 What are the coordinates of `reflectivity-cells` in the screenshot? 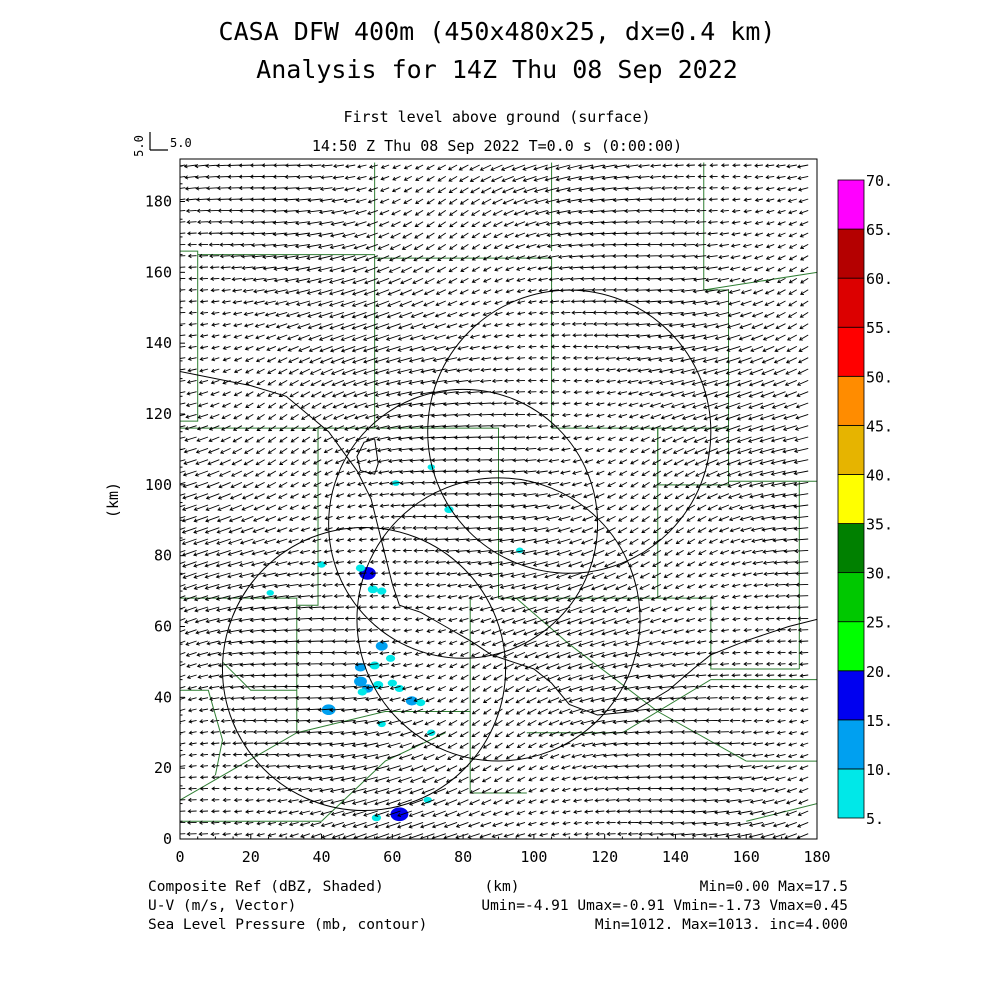 It's located at (395, 643).